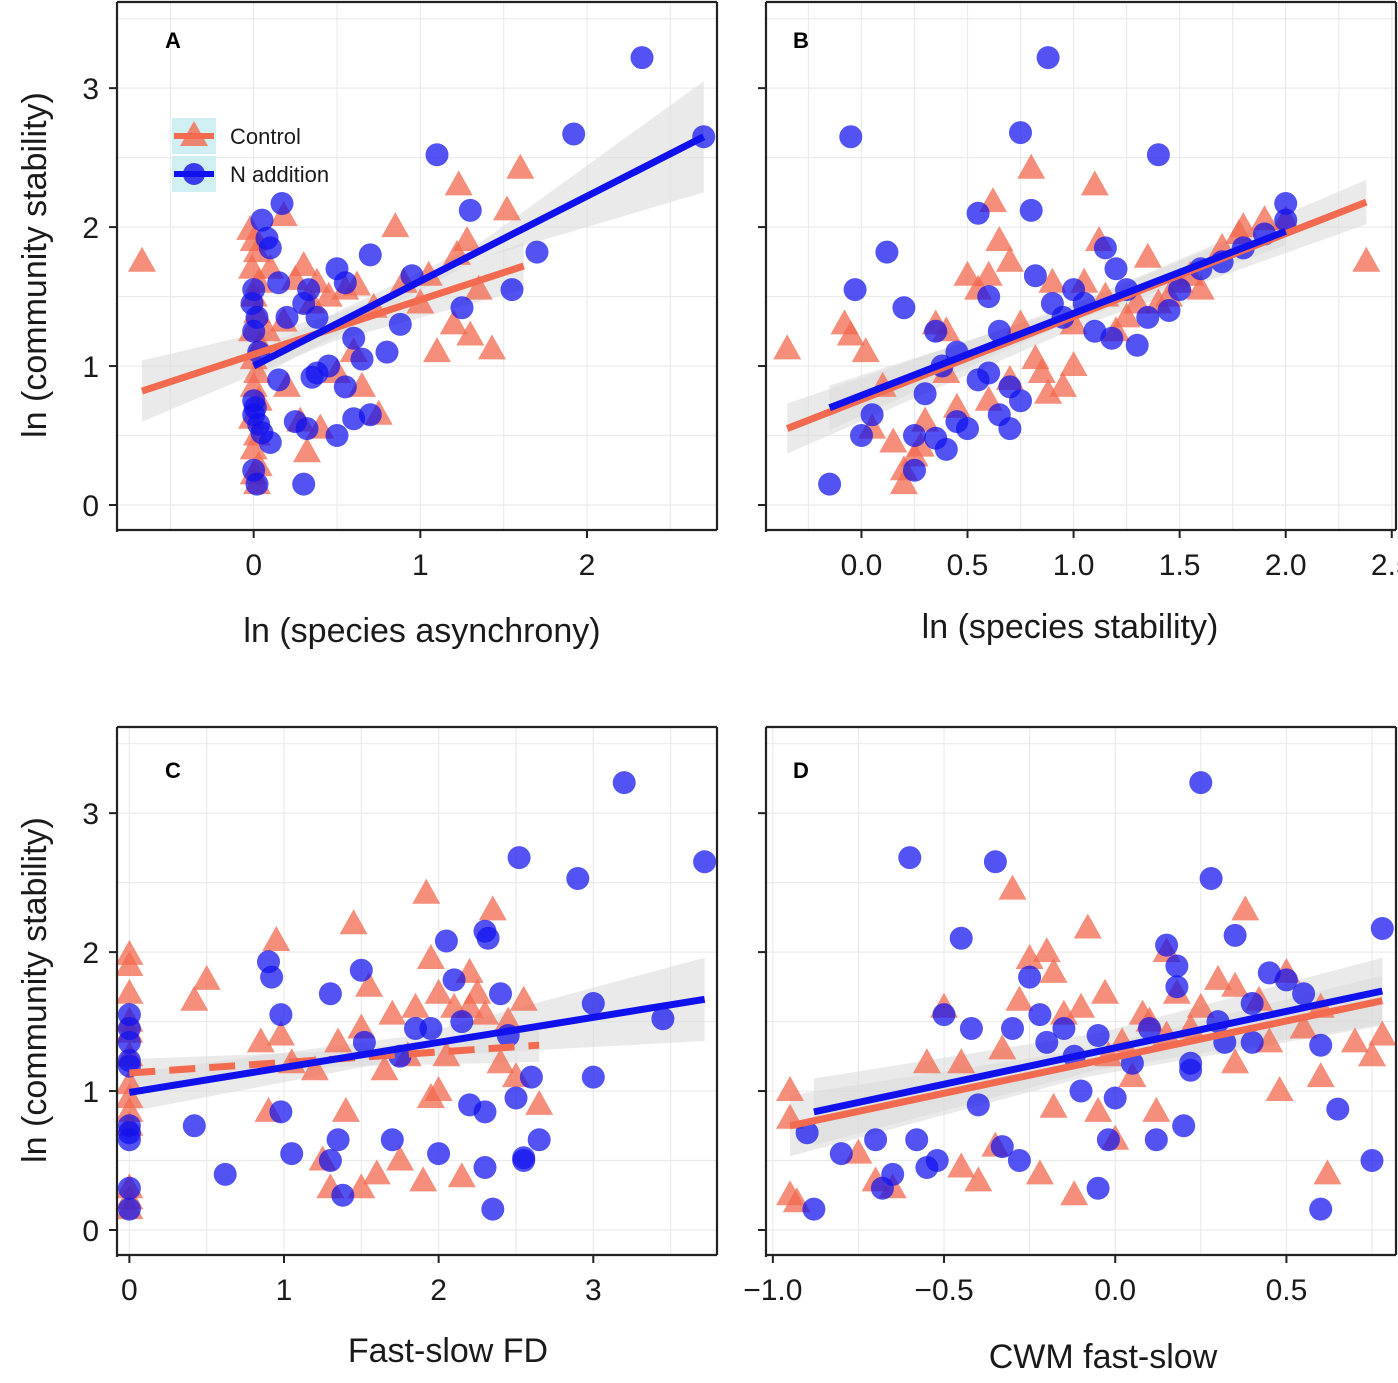 This screenshot has width=1398, height=1383. I want to click on panel-a-ytick-label-1: 1, so click(90, 367).